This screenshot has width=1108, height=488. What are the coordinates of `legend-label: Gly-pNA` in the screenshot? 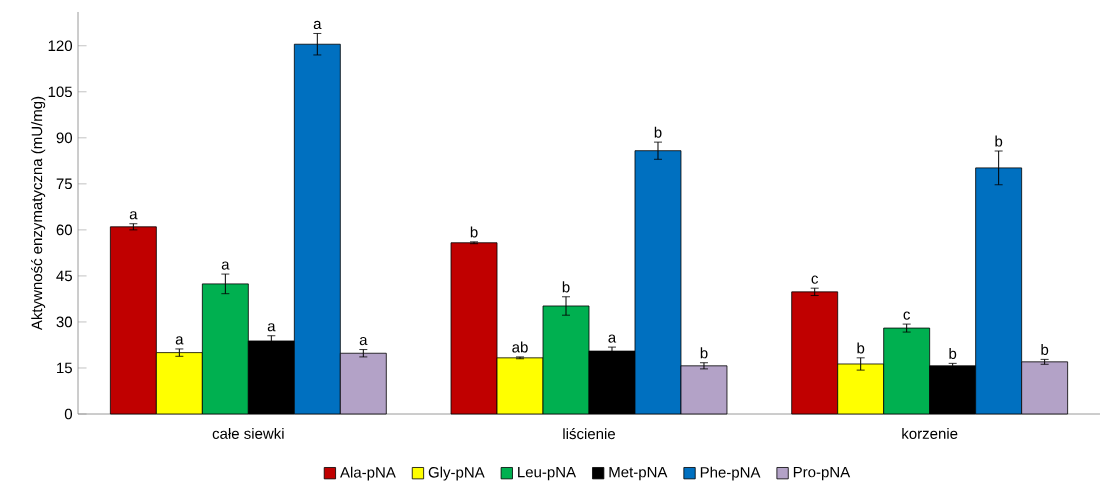 It's located at (456, 473).